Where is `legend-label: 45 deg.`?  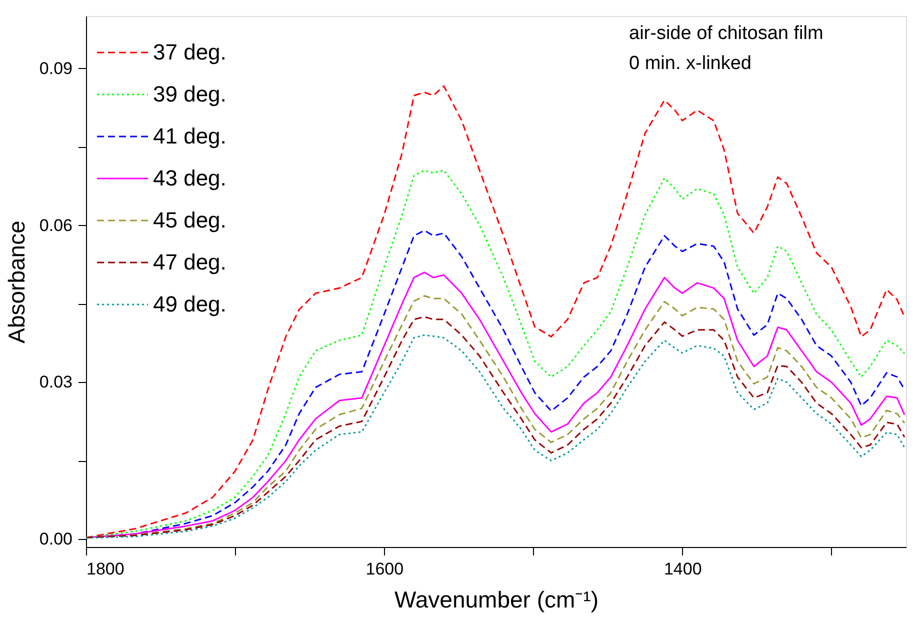 legend-label: 45 deg. is located at coordinates (189, 220).